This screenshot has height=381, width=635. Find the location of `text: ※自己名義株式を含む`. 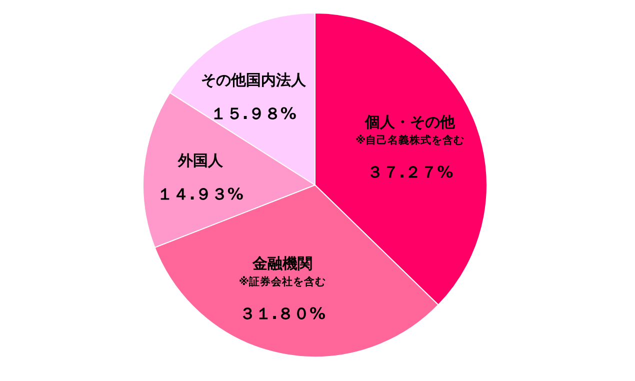

text: ※自己名義株式を含む is located at coordinates (410, 140).